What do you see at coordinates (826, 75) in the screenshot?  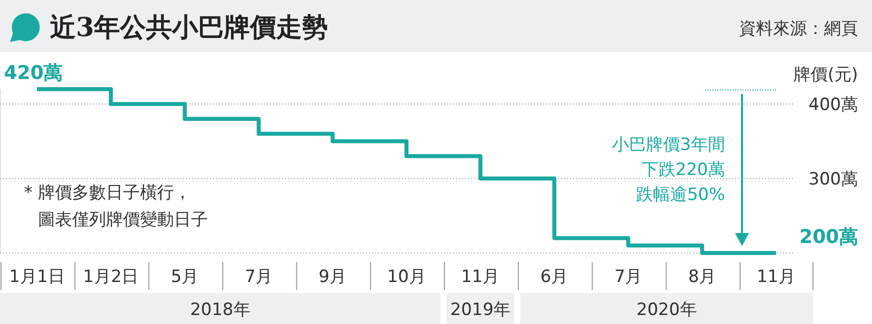 I see `y-axis-title: 牌價(元)` at bounding box center [826, 75].